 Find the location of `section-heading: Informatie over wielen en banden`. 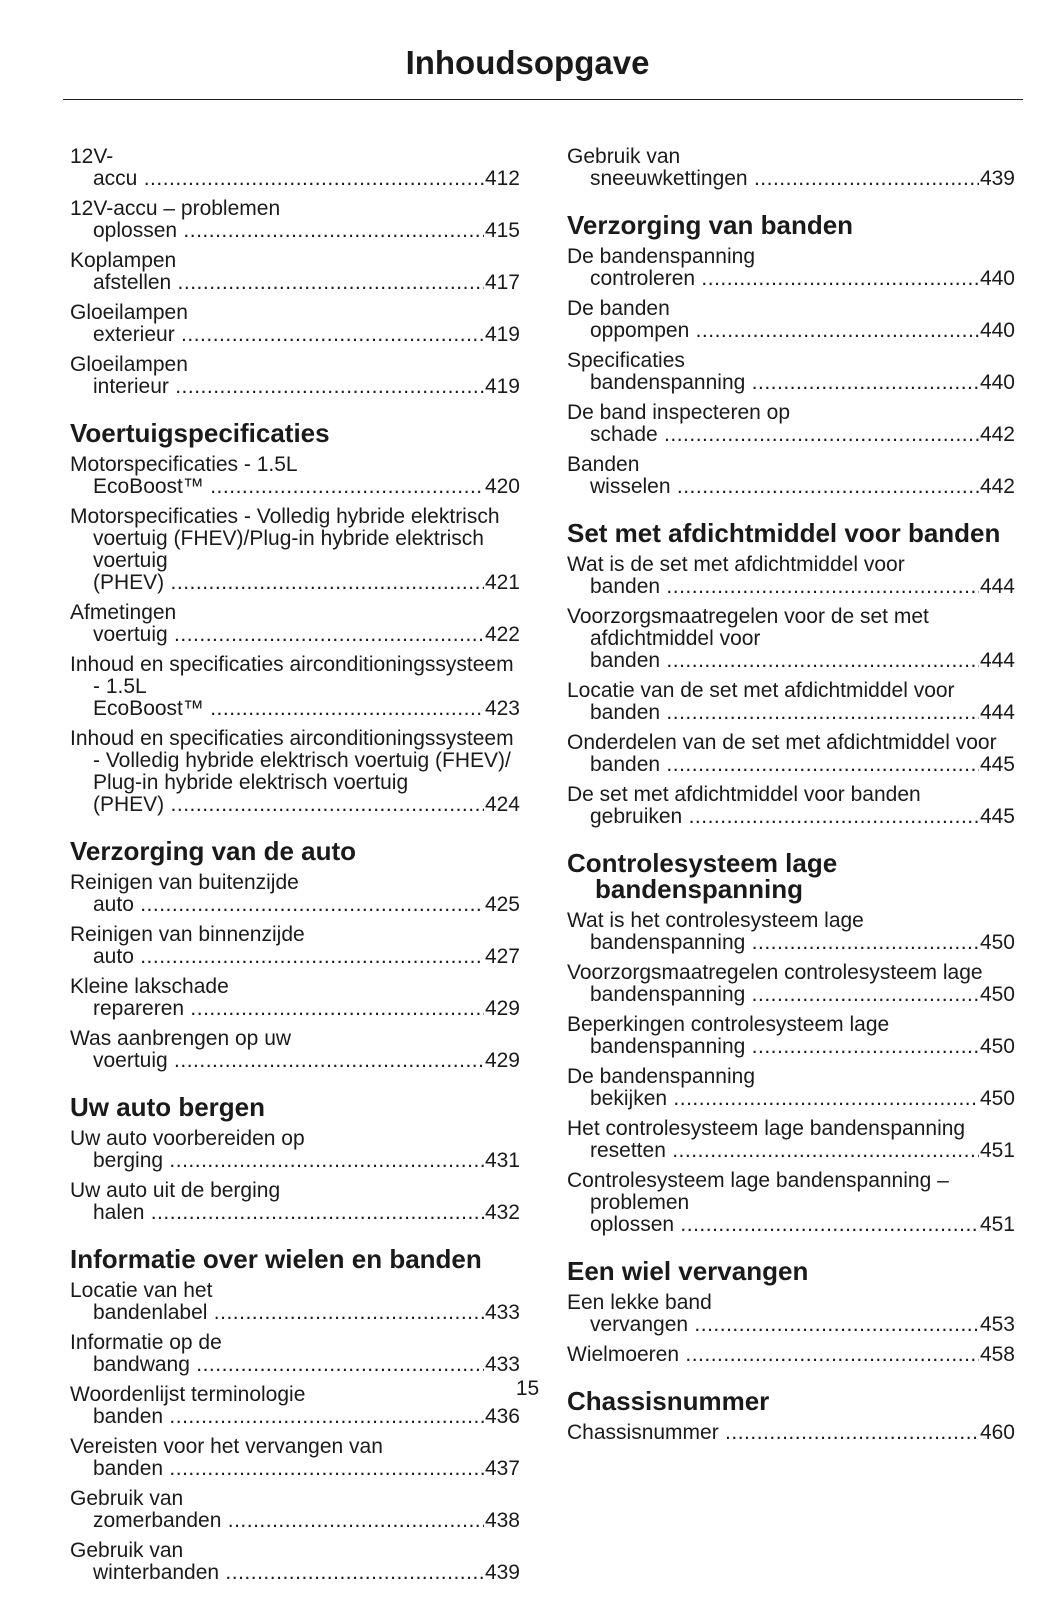

section-heading: Informatie over wielen en banden is located at coordinates (276, 1259).